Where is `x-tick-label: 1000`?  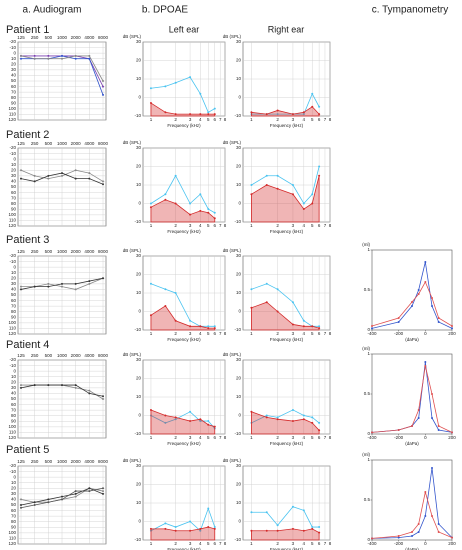 x-tick-label: 1000 is located at coordinates (62, 251).